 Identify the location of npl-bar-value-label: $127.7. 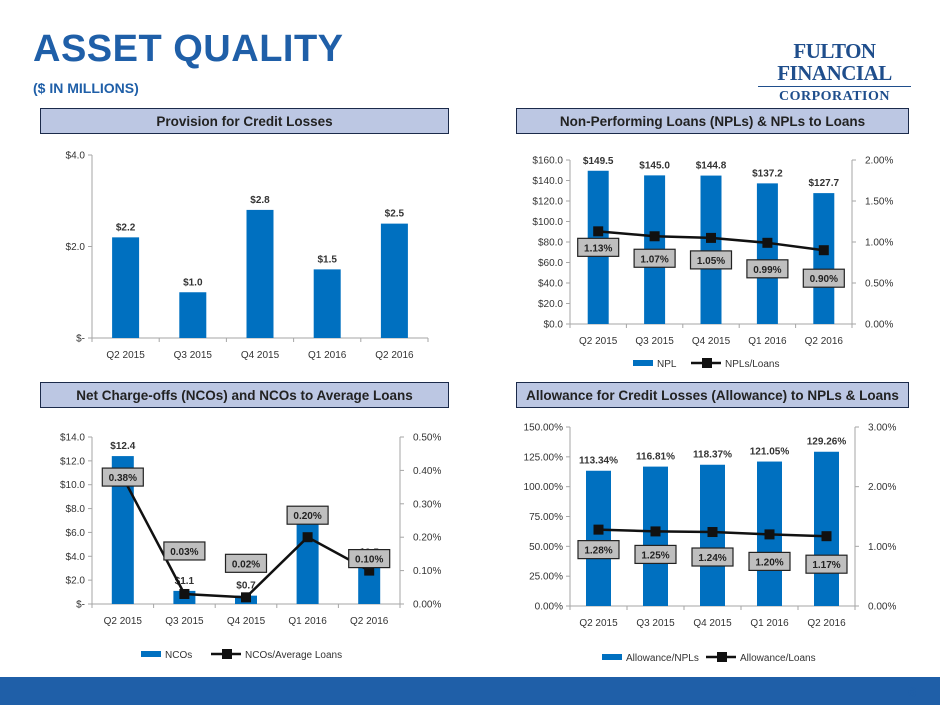
(824, 183).